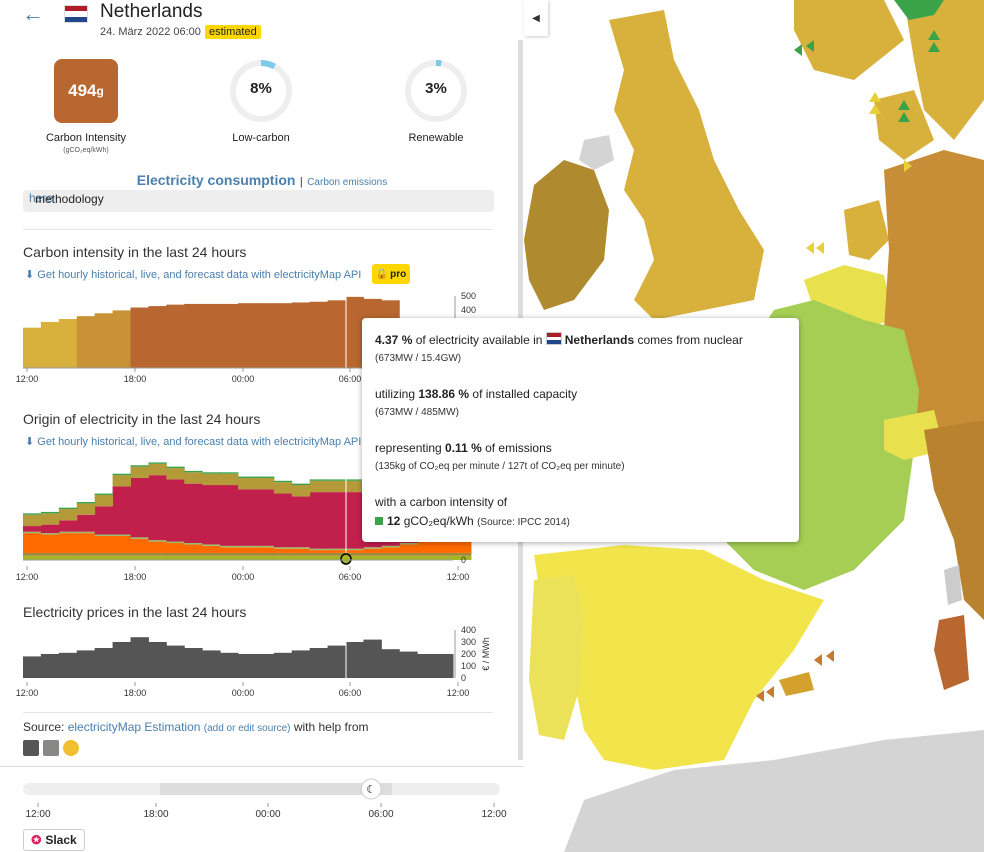 The image size is (984, 852). I want to click on source-suffix: with help from, so click(329, 727).